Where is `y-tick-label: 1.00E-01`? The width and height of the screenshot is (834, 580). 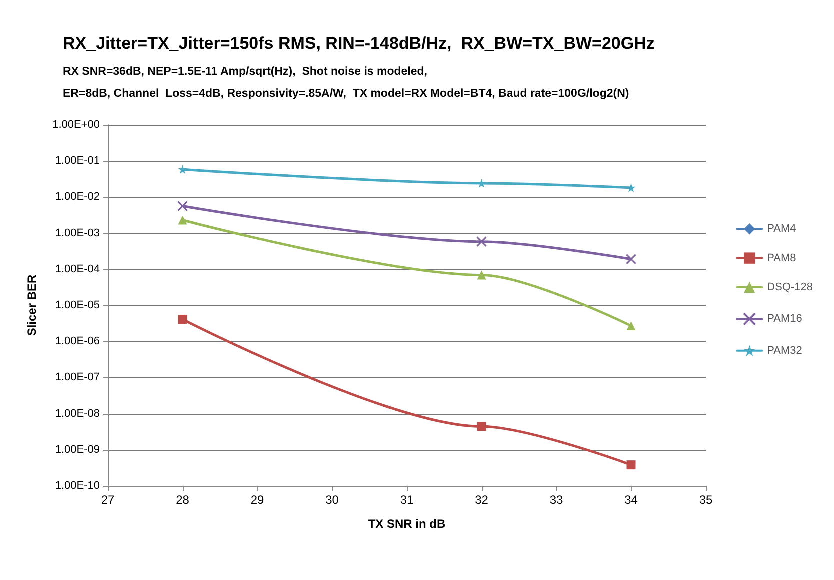 y-tick-label: 1.00E-01 is located at coordinates (77, 161).